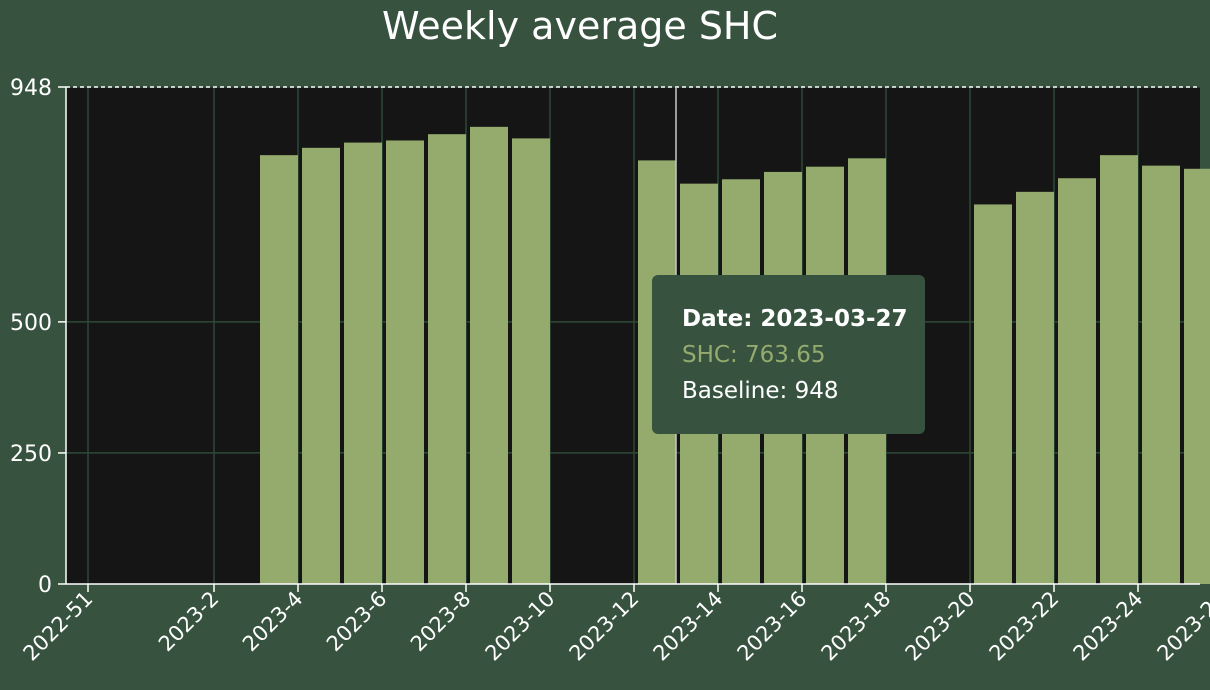  Describe the element at coordinates (273, 622) in the screenshot. I see `x-tick-label: 2023-4` at that location.